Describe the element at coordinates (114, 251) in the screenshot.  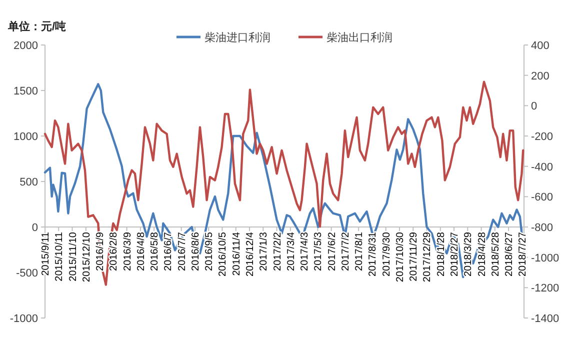
I see `x-tick-label: 2016/2/8` at that location.